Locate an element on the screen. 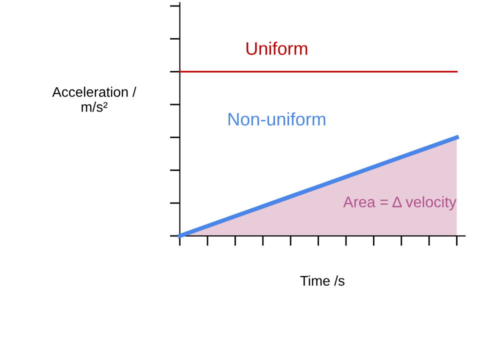  series-label: Uniform is located at coordinates (277, 48).